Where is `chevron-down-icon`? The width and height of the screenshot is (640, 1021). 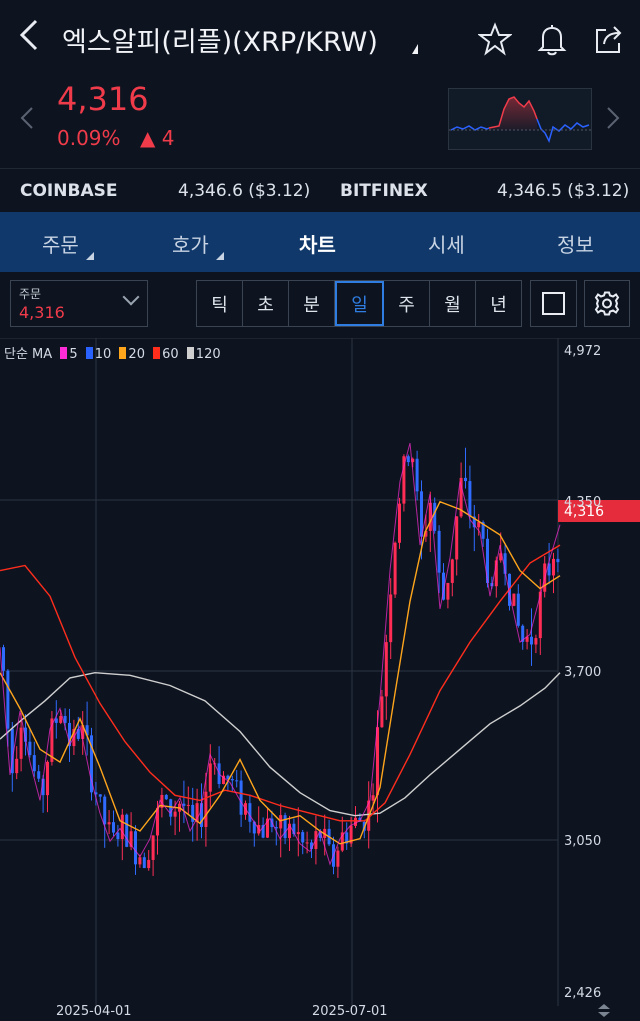 chevron-down-icon is located at coordinates (131, 297).